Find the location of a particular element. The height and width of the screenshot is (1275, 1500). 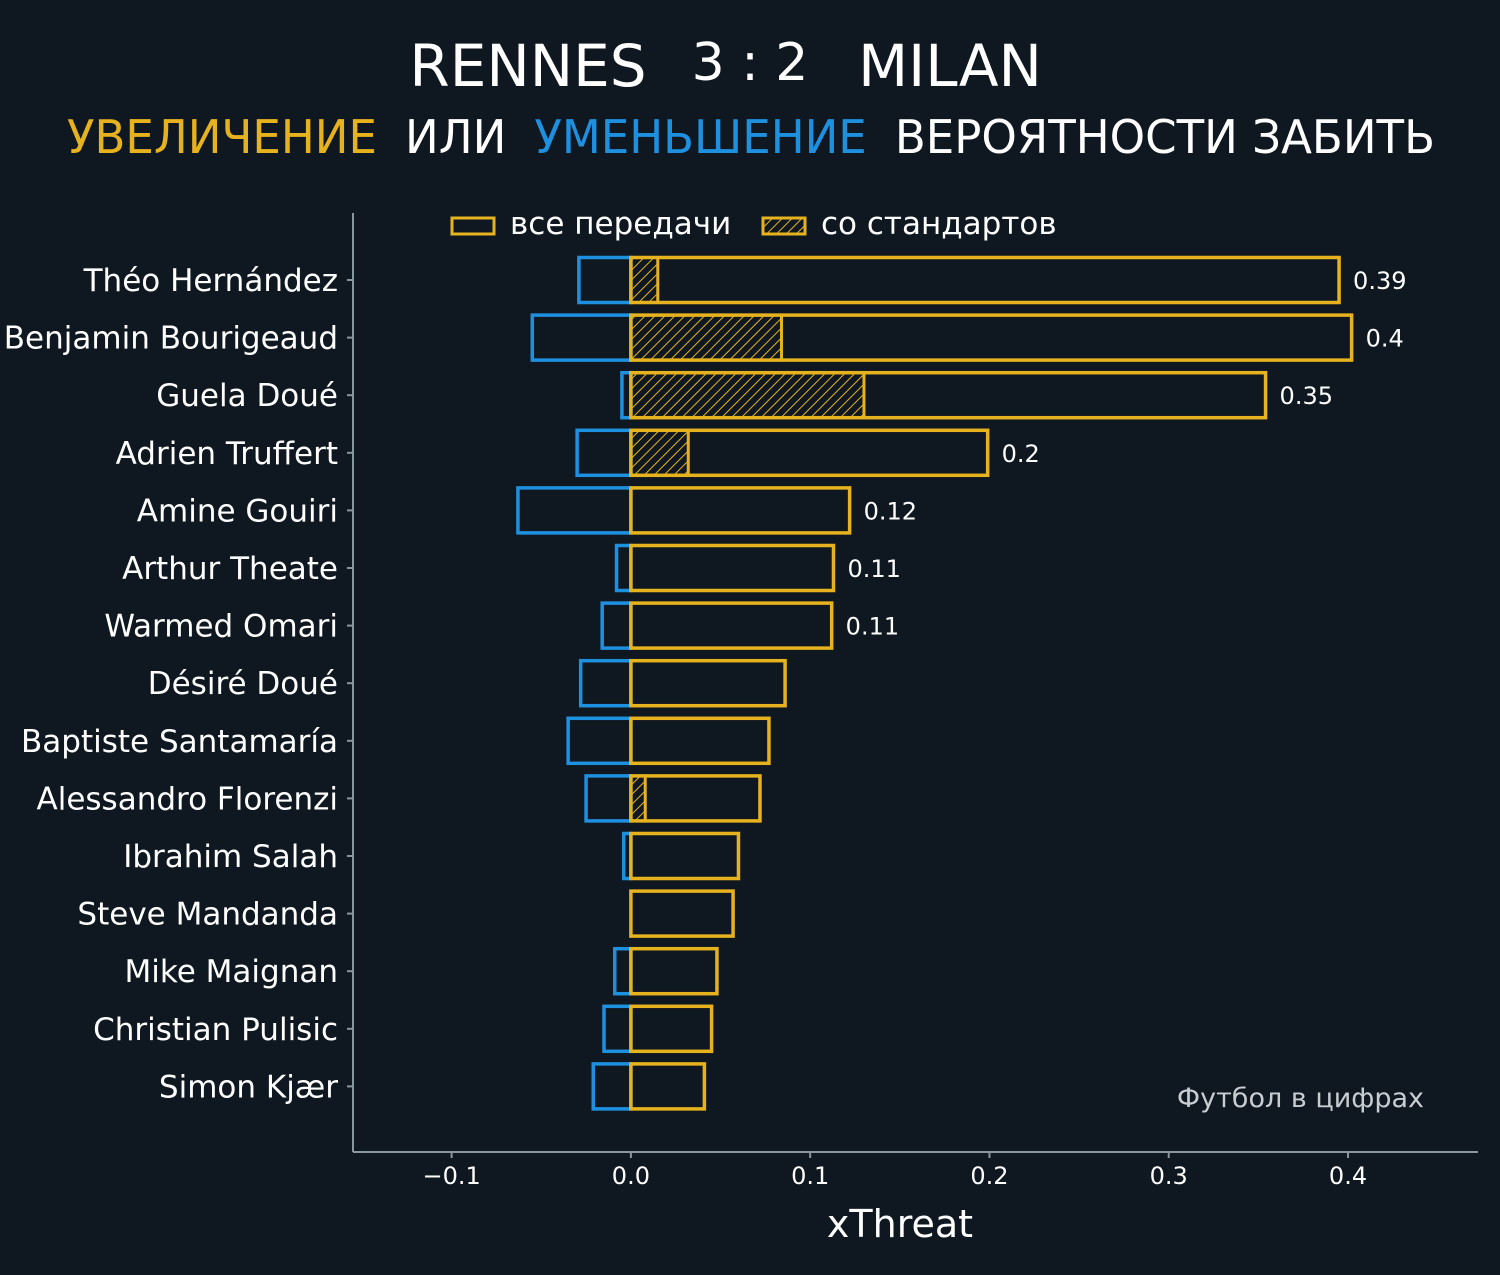

x-tick-label: 0.4 is located at coordinates (1348, 1176).